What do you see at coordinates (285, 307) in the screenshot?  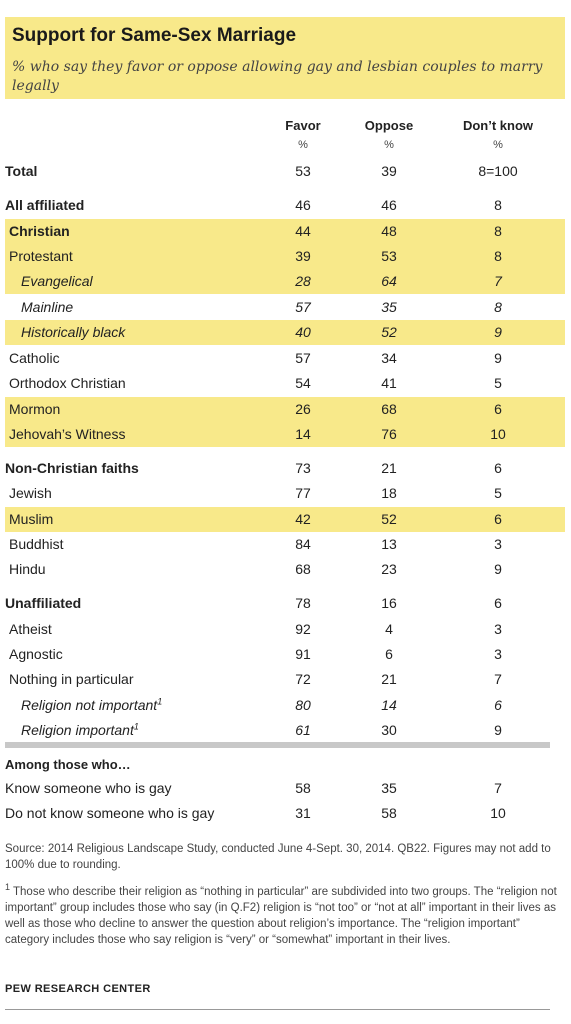 I see `table-row-mainline: Mainline 57 35 8` at bounding box center [285, 307].